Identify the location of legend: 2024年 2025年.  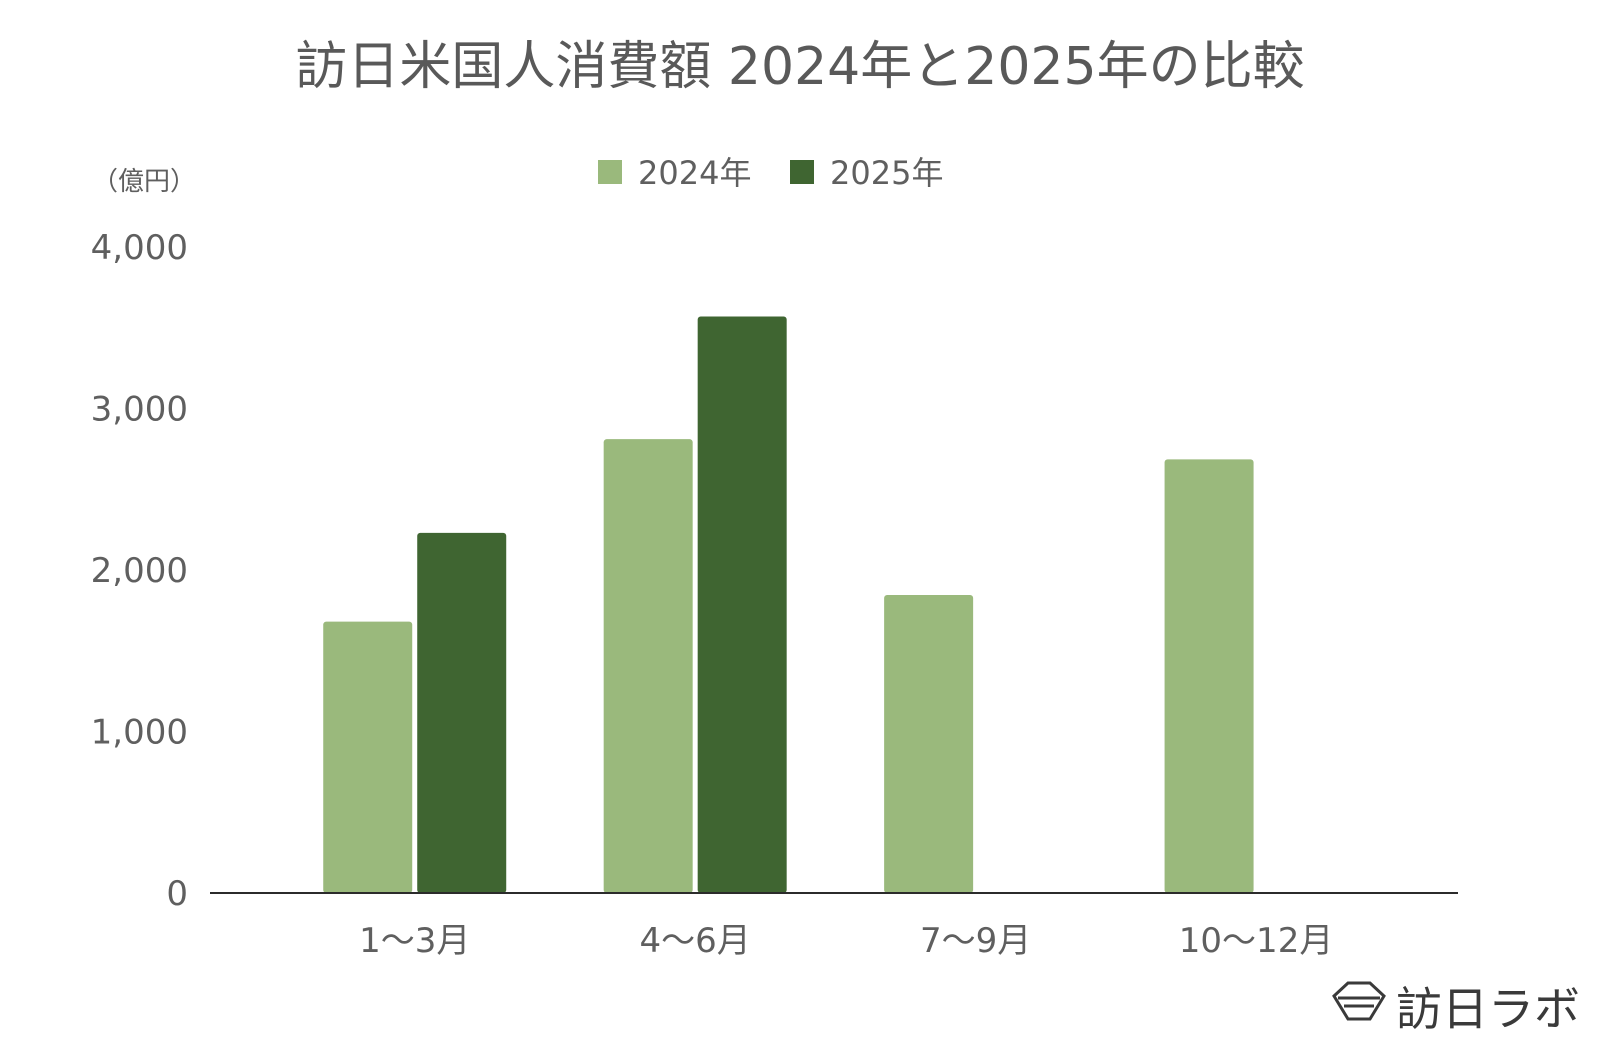
(770, 173).